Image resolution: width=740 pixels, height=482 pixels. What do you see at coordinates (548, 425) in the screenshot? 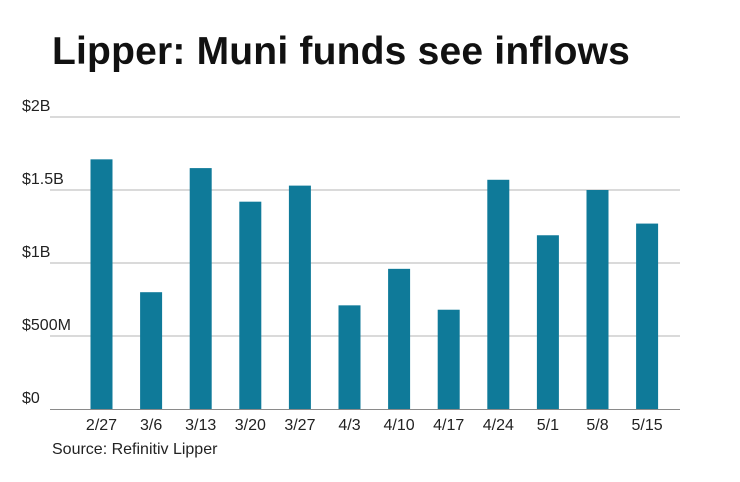
I see `x-tick-label: 5/1` at bounding box center [548, 425].